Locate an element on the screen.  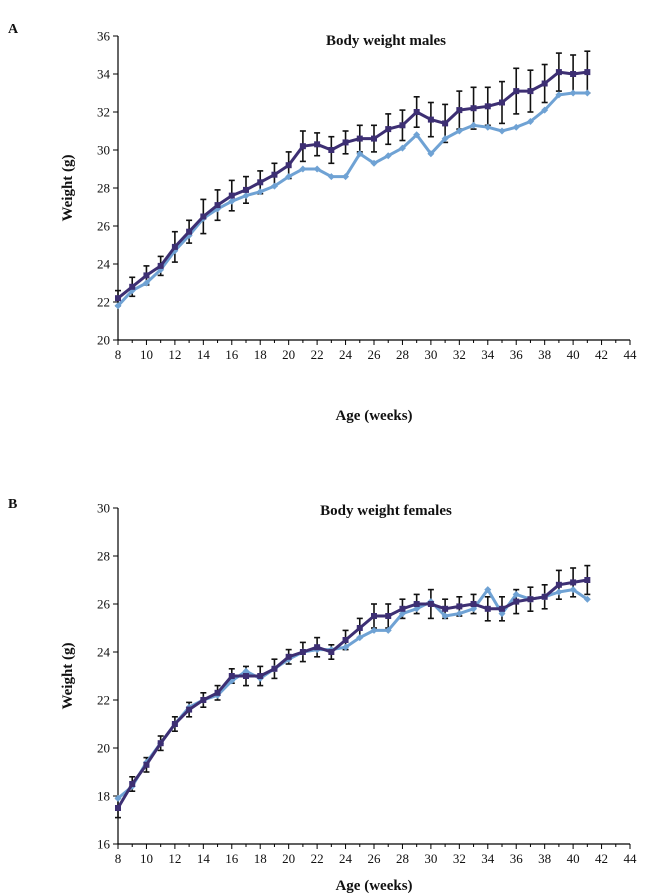
x-tick-label: 28 is located at coordinates (402, 858).